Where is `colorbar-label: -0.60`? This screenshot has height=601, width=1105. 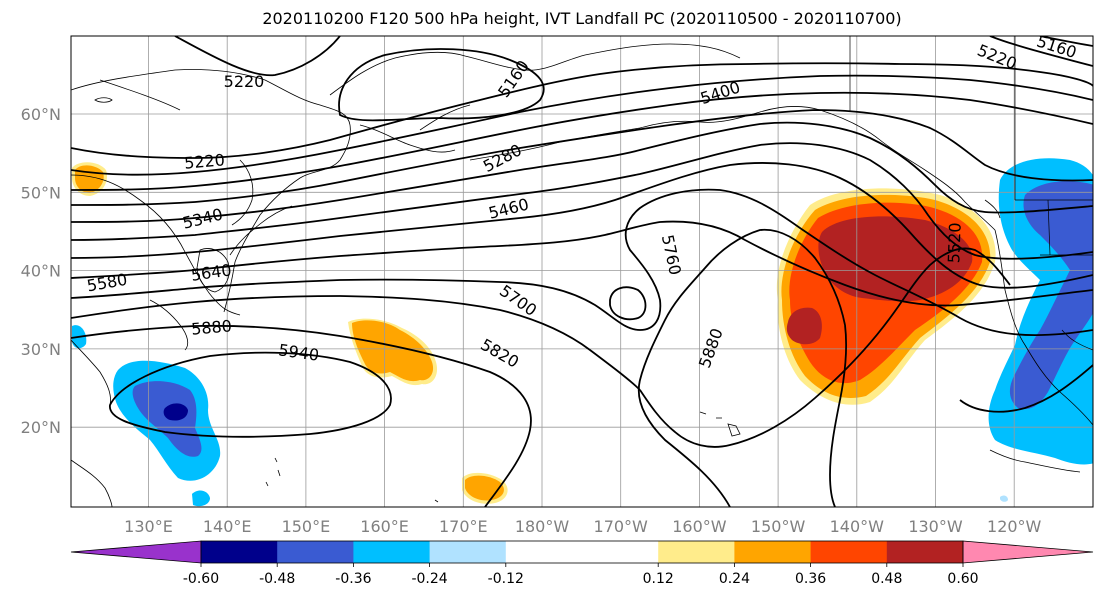 colorbar-label: -0.60 is located at coordinates (201, 579).